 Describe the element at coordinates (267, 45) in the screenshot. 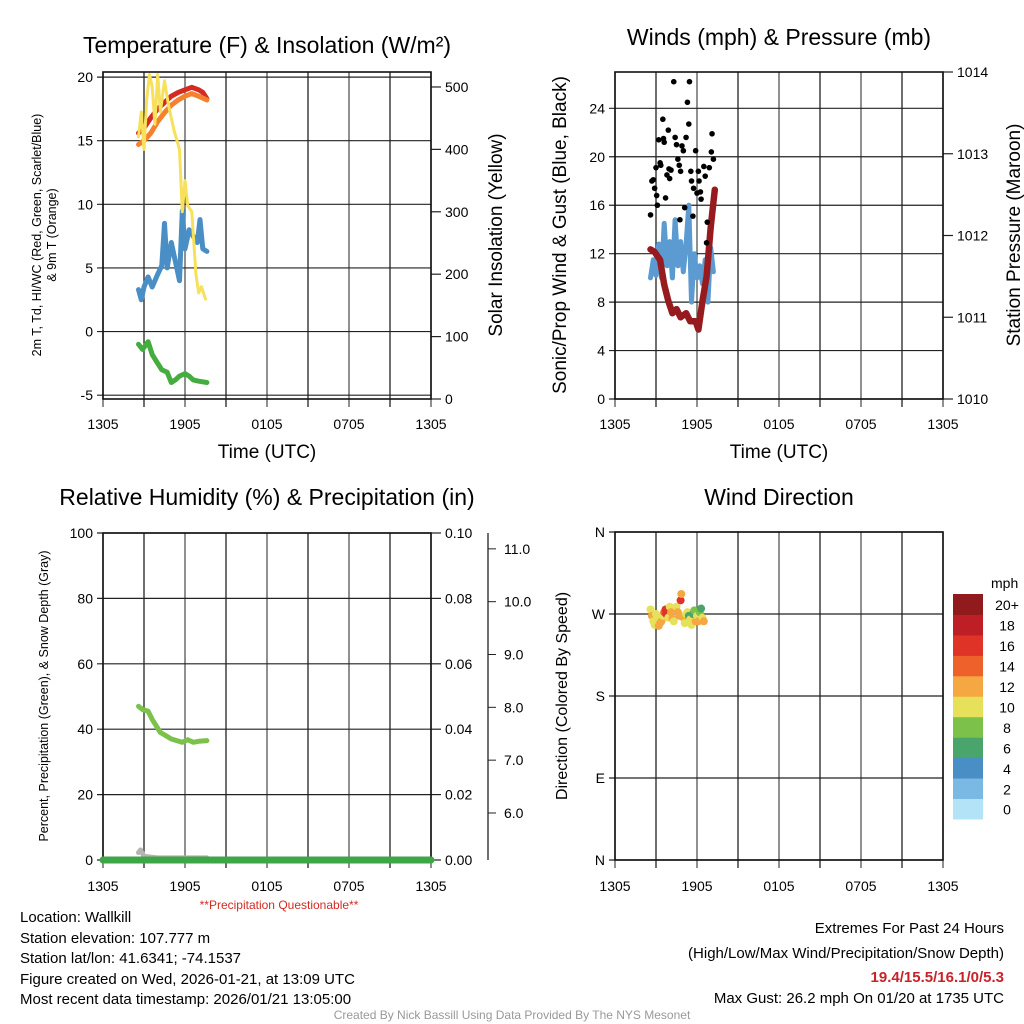

I see `temp-chart-title: Temperature (F) & Insolation (W/m²)` at that location.